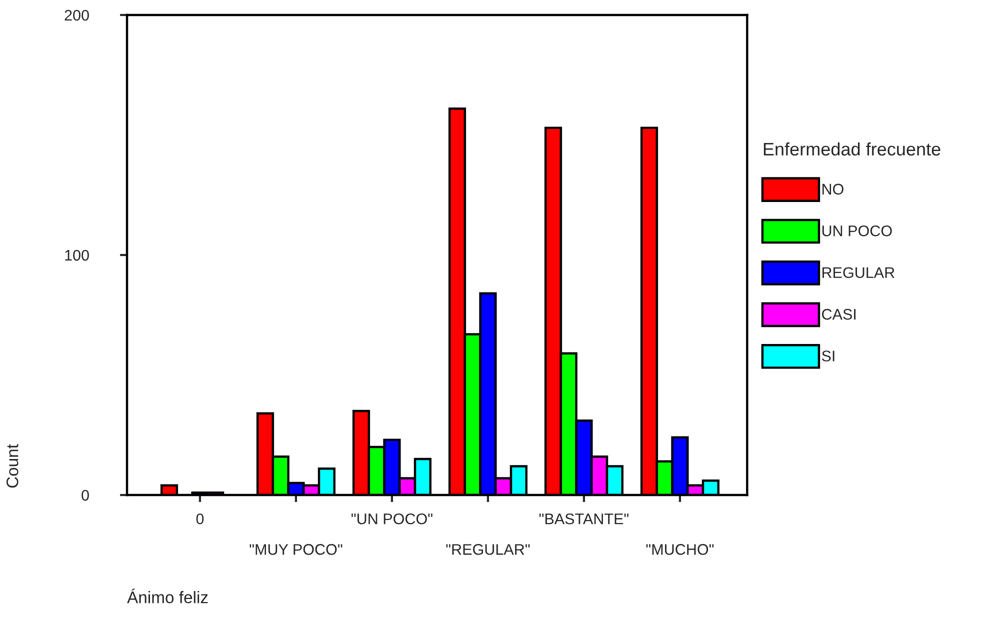 The image size is (997, 617). I want to click on y-axis-title: Count, so click(12, 466).